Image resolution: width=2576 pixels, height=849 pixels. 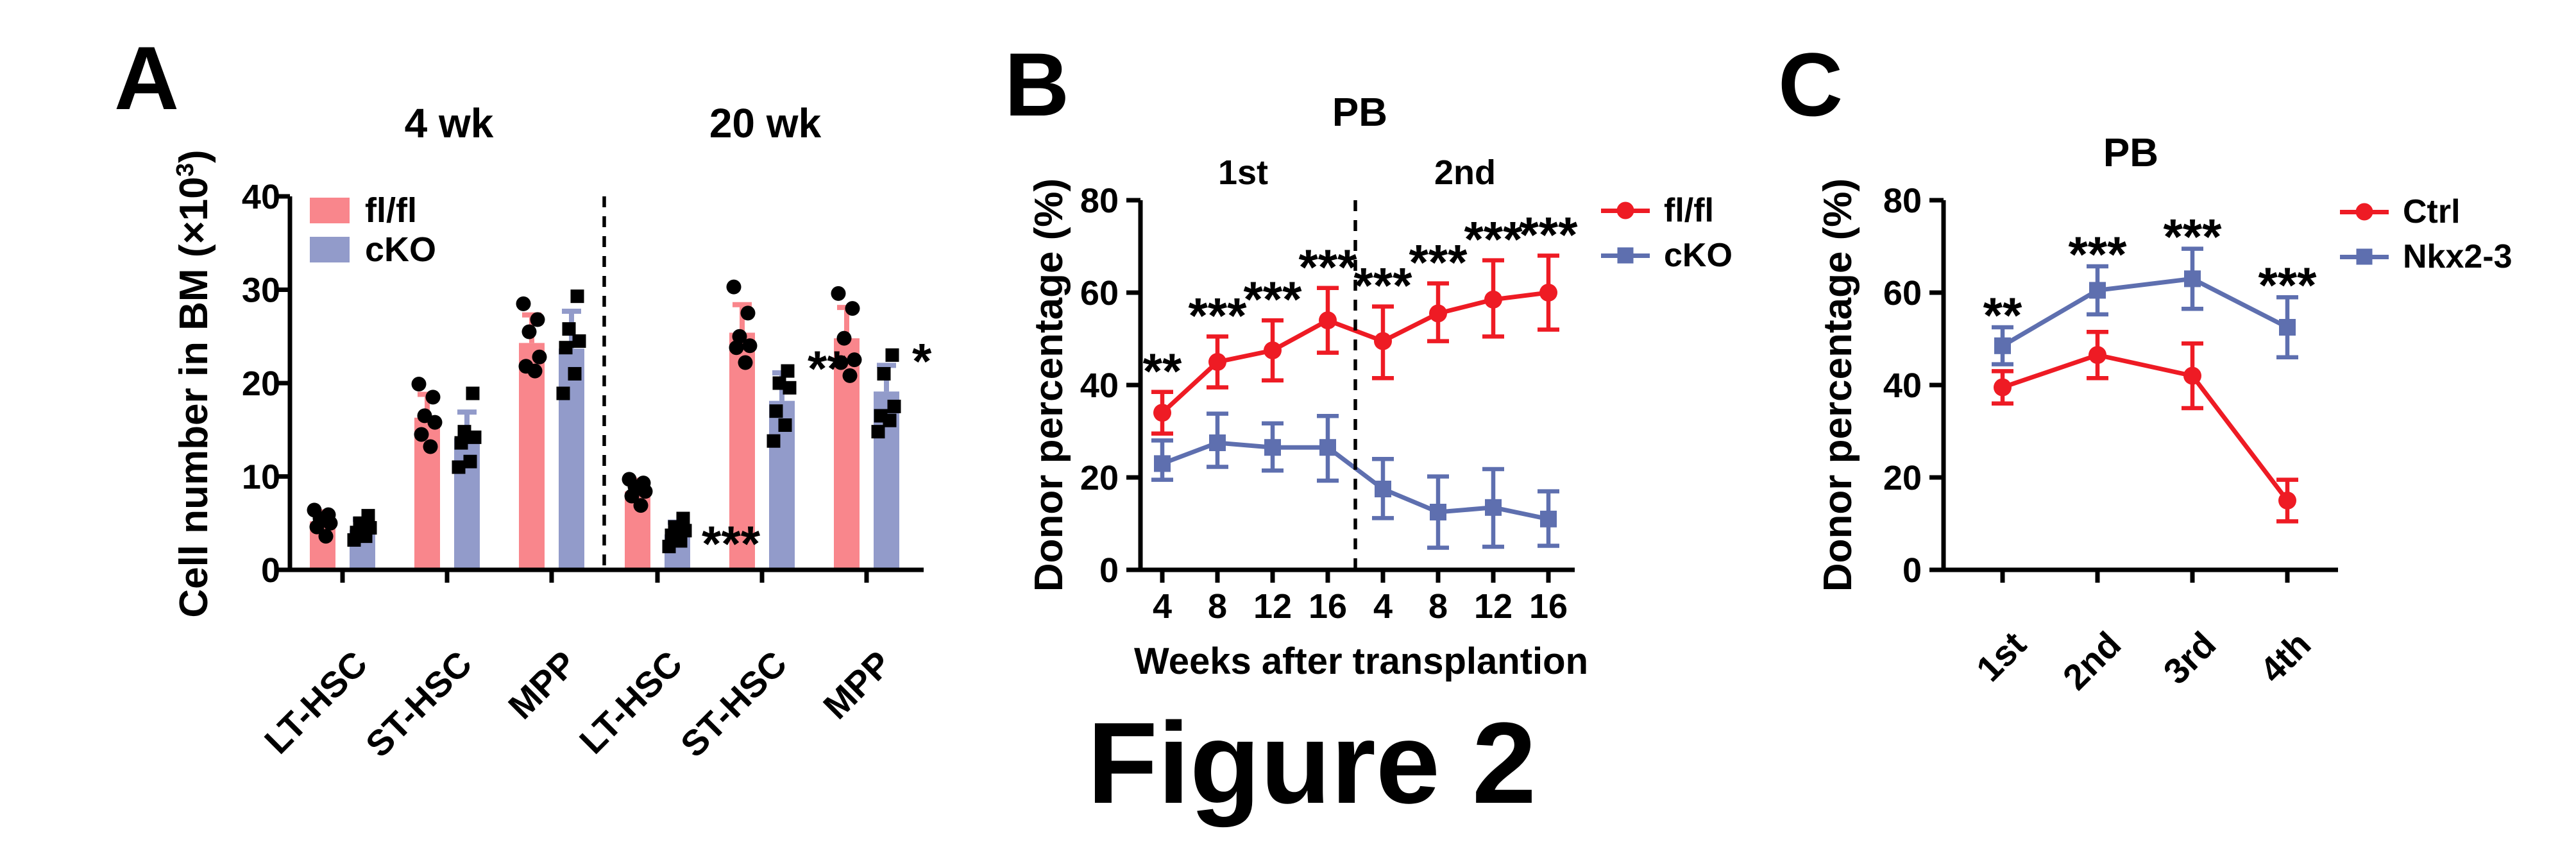 I want to click on panel-a-group-title-4wk: 4 wk, so click(x=449, y=123).